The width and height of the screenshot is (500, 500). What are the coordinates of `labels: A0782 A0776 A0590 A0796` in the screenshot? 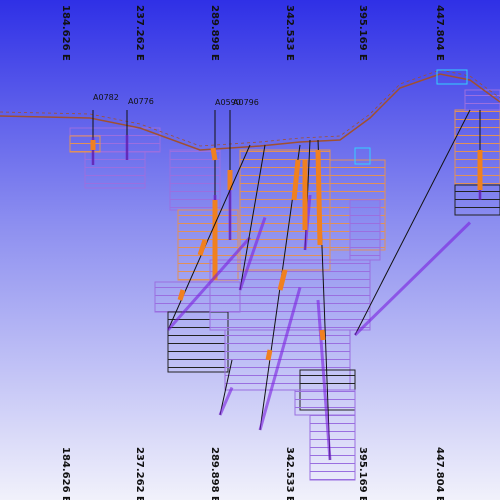 It's located at (176, 100).